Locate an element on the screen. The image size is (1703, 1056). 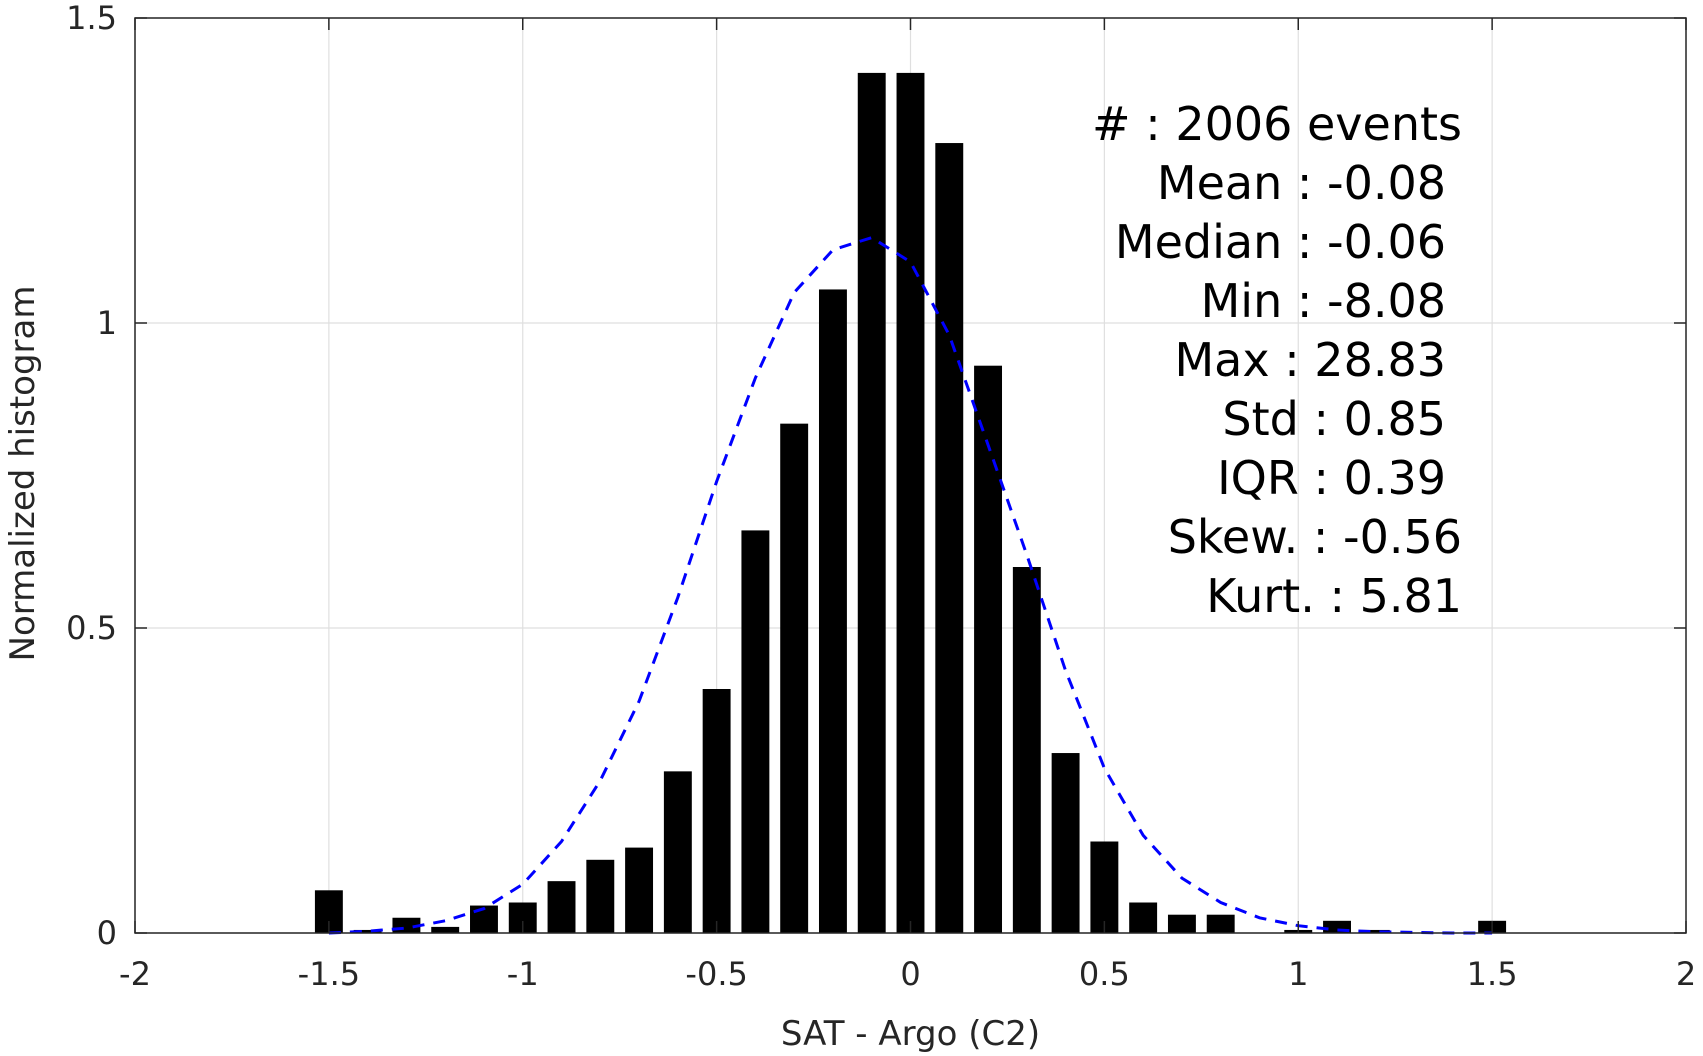
x-tick-label: 0 is located at coordinates (910, 974).